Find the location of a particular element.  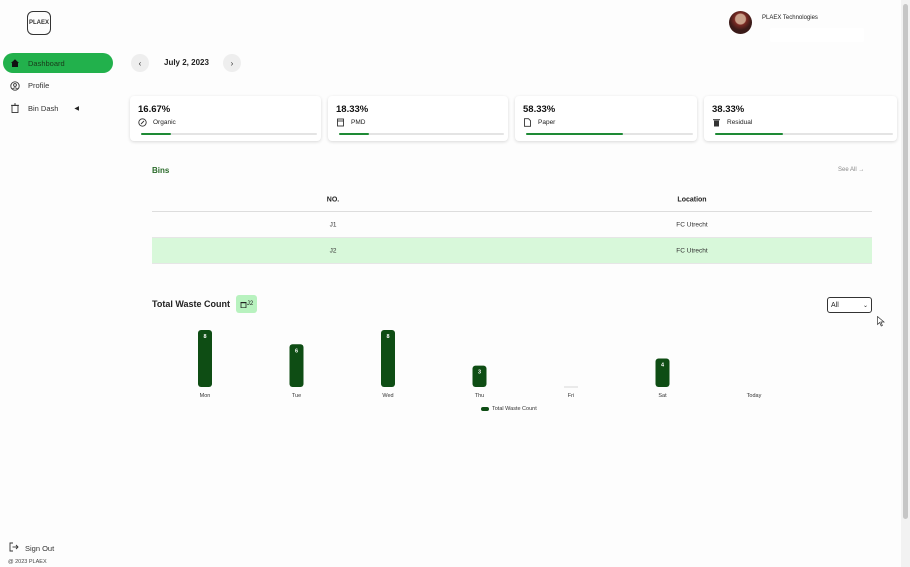

scrollbar-thumb is located at coordinates (905, 261).